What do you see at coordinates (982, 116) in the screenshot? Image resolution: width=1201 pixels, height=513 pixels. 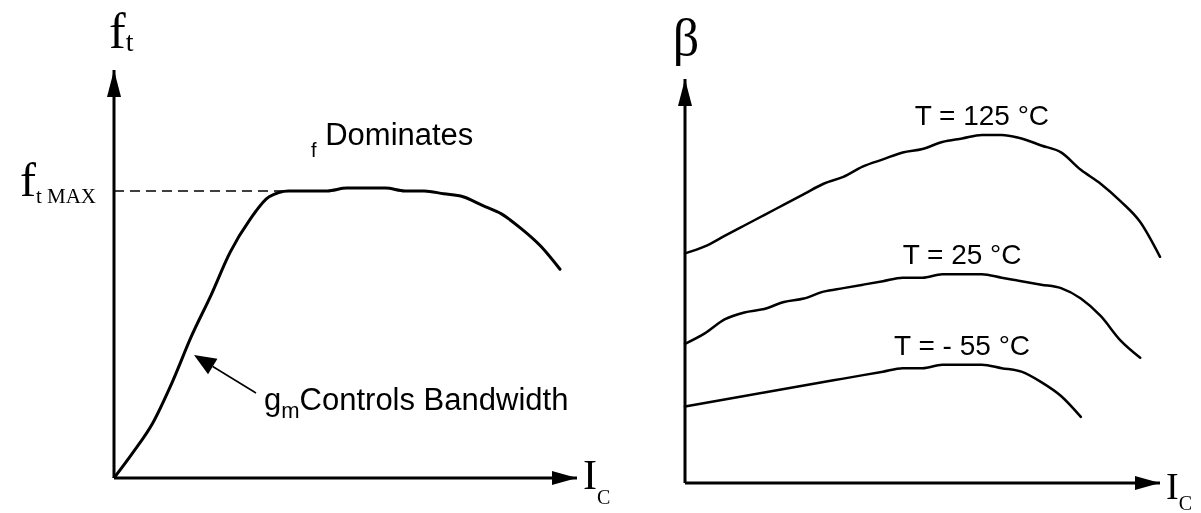 I see `series-label: T = 125 °C` at bounding box center [982, 116].